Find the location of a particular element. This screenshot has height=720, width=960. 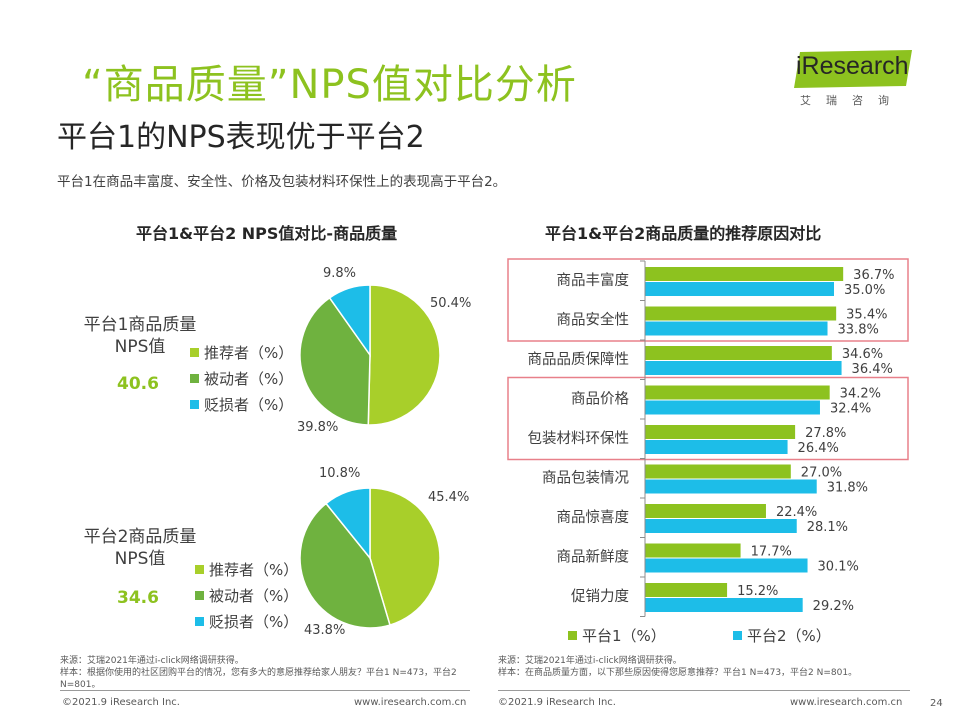

data-label-platform2: 30.1% is located at coordinates (838, 567).